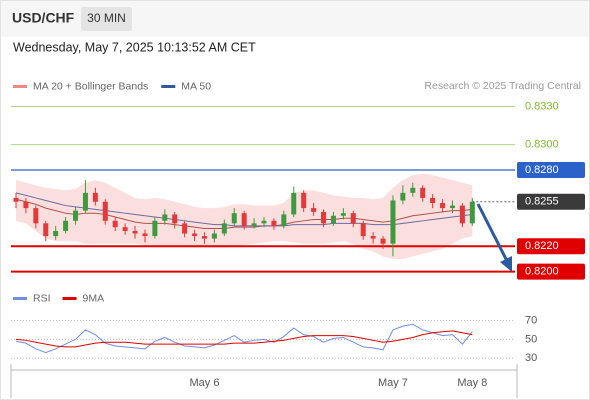 The image size is (590, 400). Describe the element at coordinates (43, 18) in the screenshot. I see `symbol: USD/CHF` at that location.